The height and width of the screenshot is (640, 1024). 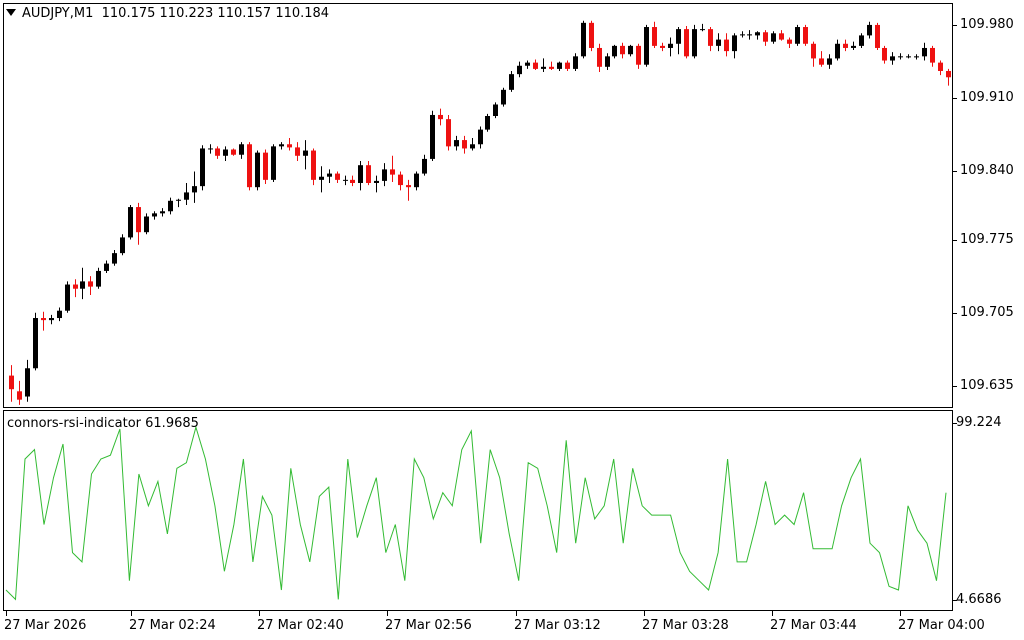 I want to click on y-tick-label: 109.705, so click(x=987, y=312).